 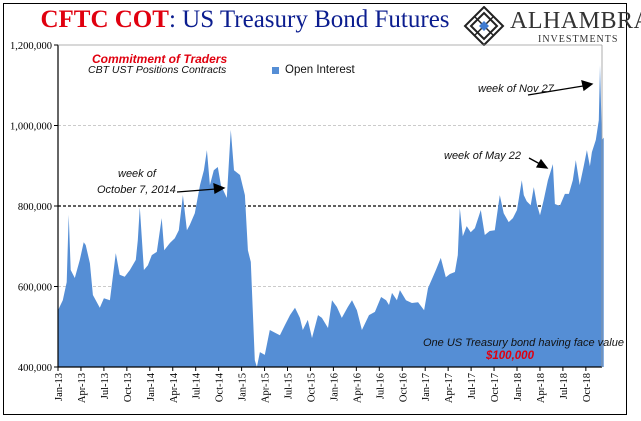 I want to click on annotation-week-of: week of, so click(x=137, y=174).